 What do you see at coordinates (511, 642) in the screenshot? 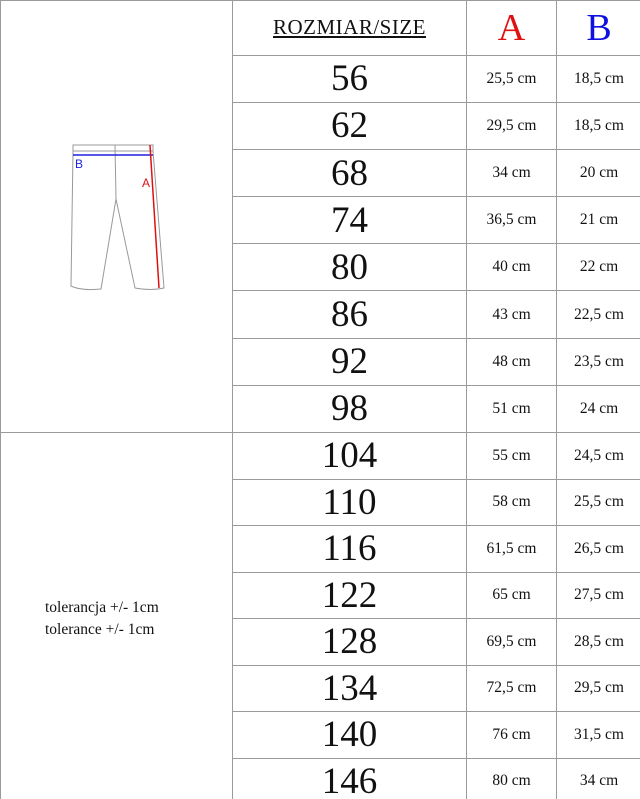
I see `measure-a-cell: 69,5 cm` at bounding box center [511, 642].